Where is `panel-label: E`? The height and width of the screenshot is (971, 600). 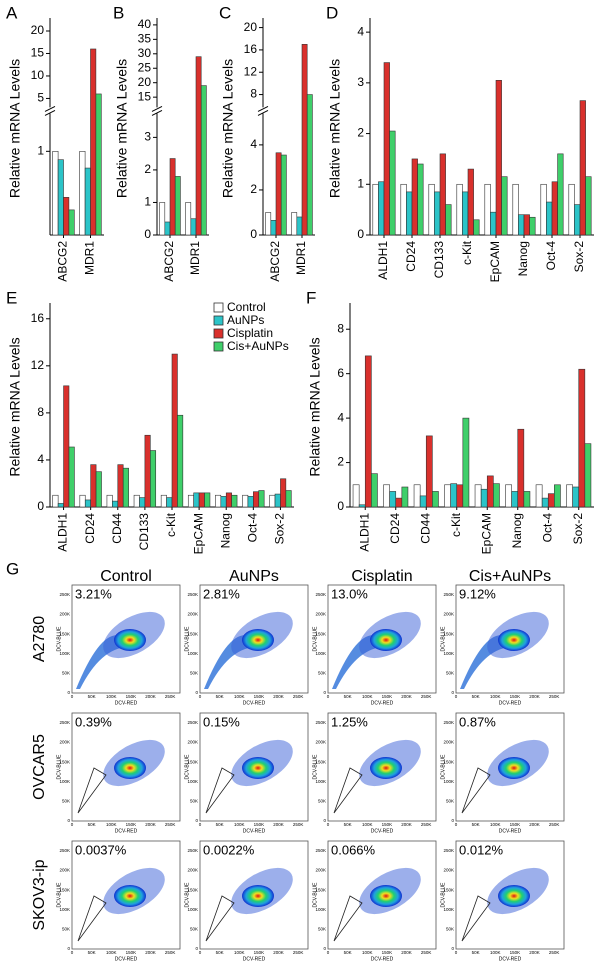
panel-label: E is located at coordinates (11, 297).